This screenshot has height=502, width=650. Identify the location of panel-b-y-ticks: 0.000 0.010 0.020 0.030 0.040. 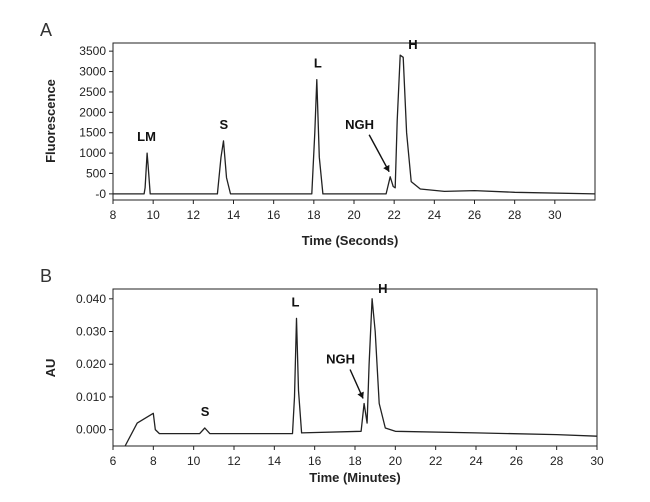
(94, 364).